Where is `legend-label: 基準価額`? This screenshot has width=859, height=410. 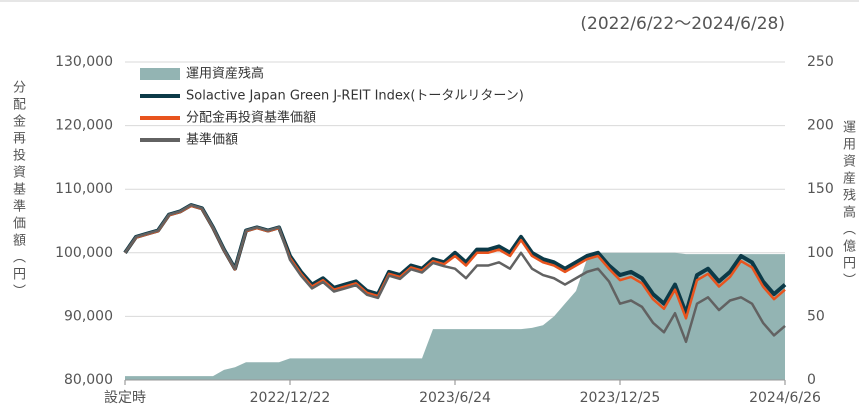 legend-label: 基準価額 is located at coordinates (212, 140).